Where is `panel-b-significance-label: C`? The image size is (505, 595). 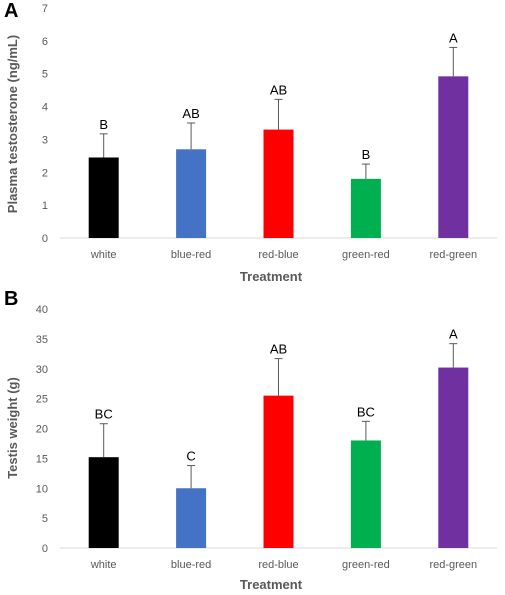
panel-b-significance-label: C is located at coordinates (190, 456).